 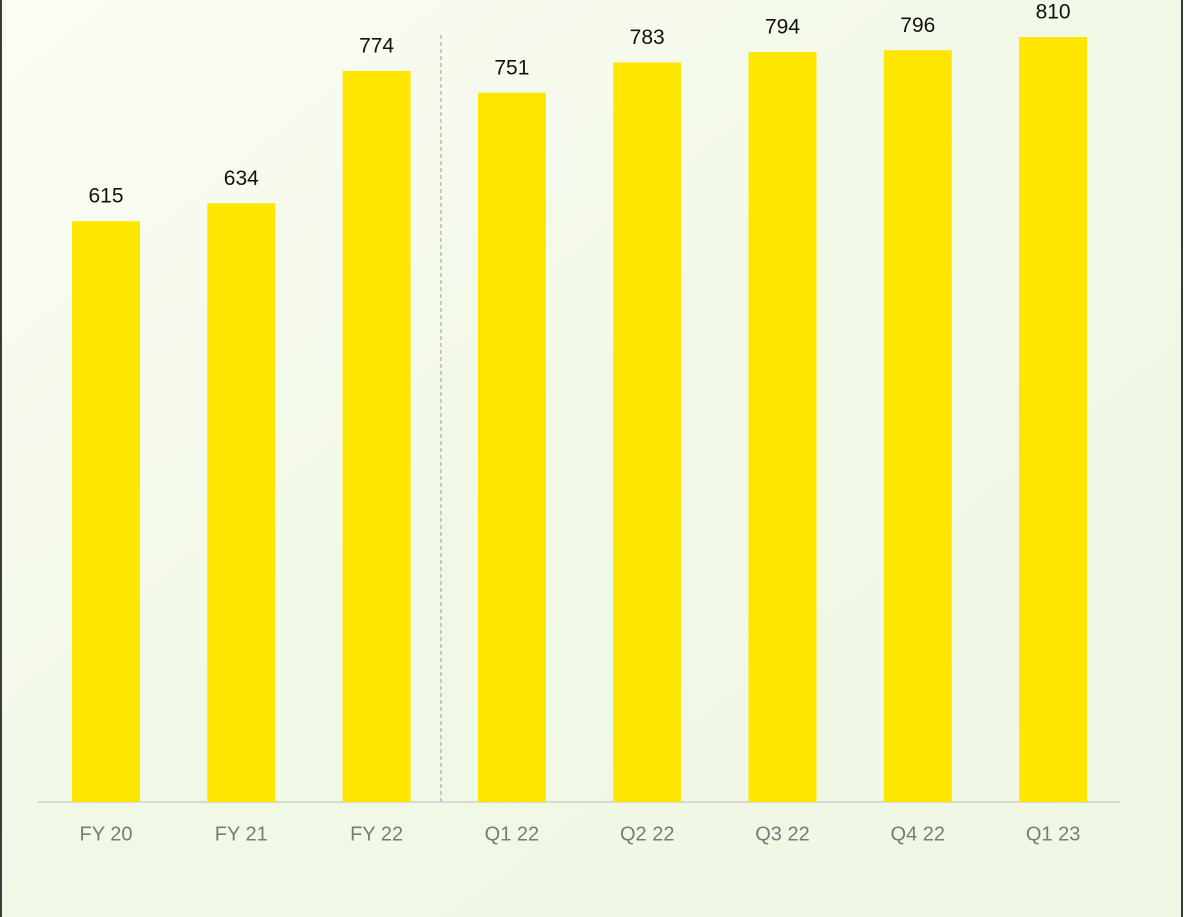 I want to click on x-tick-label: Q1 22, so click(x=512, y=834).